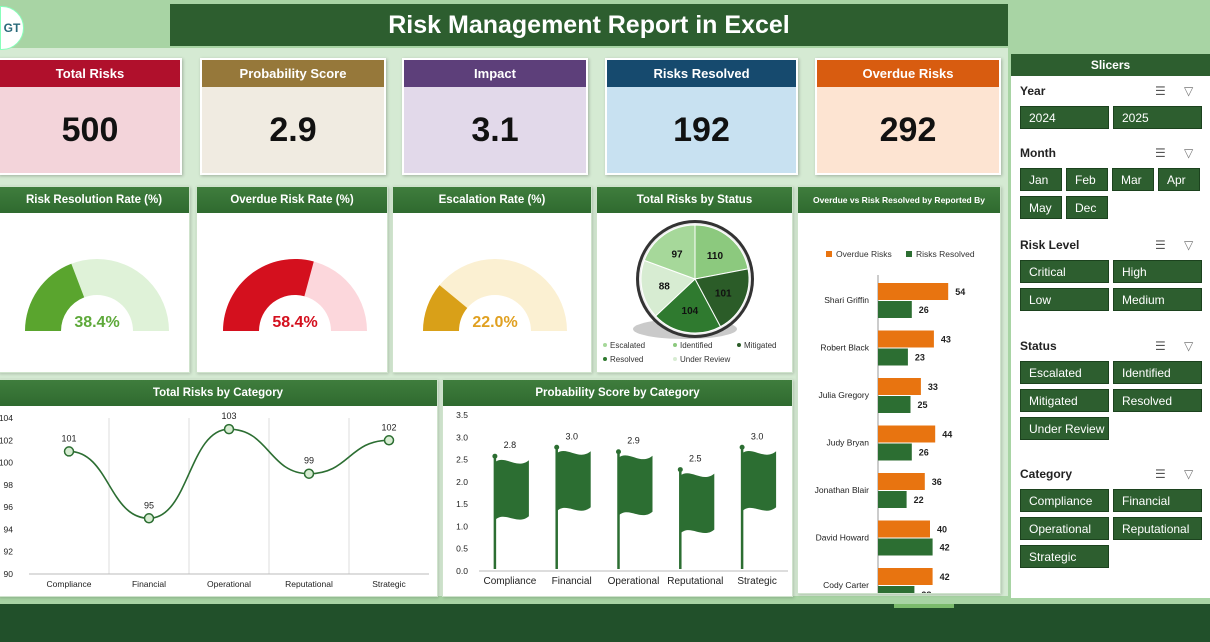 Image resolution: width=1210 pixels, height=642 pixels. What do you see at coordinates (701, 73) in the screenshot?
I see `kpi-label: Risks Resolved` at bounding box center [701, 73].